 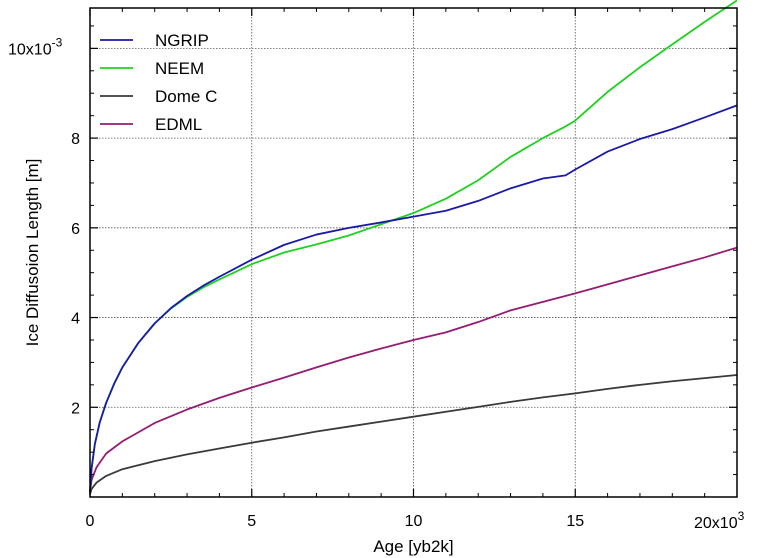 I want to click on y-tick-label: 6, so click(x=75, y=229).